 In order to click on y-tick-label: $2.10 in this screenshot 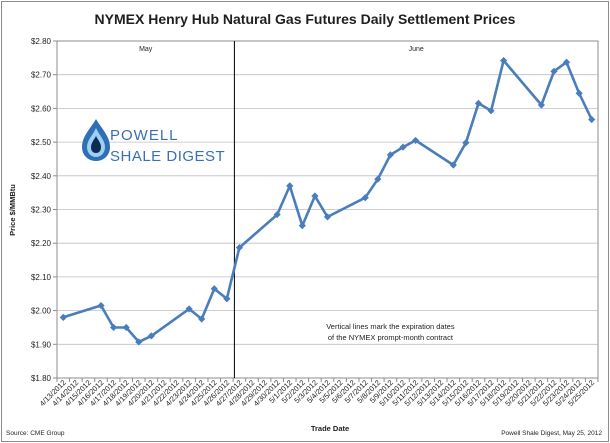, I will do `click(41, 277)`.